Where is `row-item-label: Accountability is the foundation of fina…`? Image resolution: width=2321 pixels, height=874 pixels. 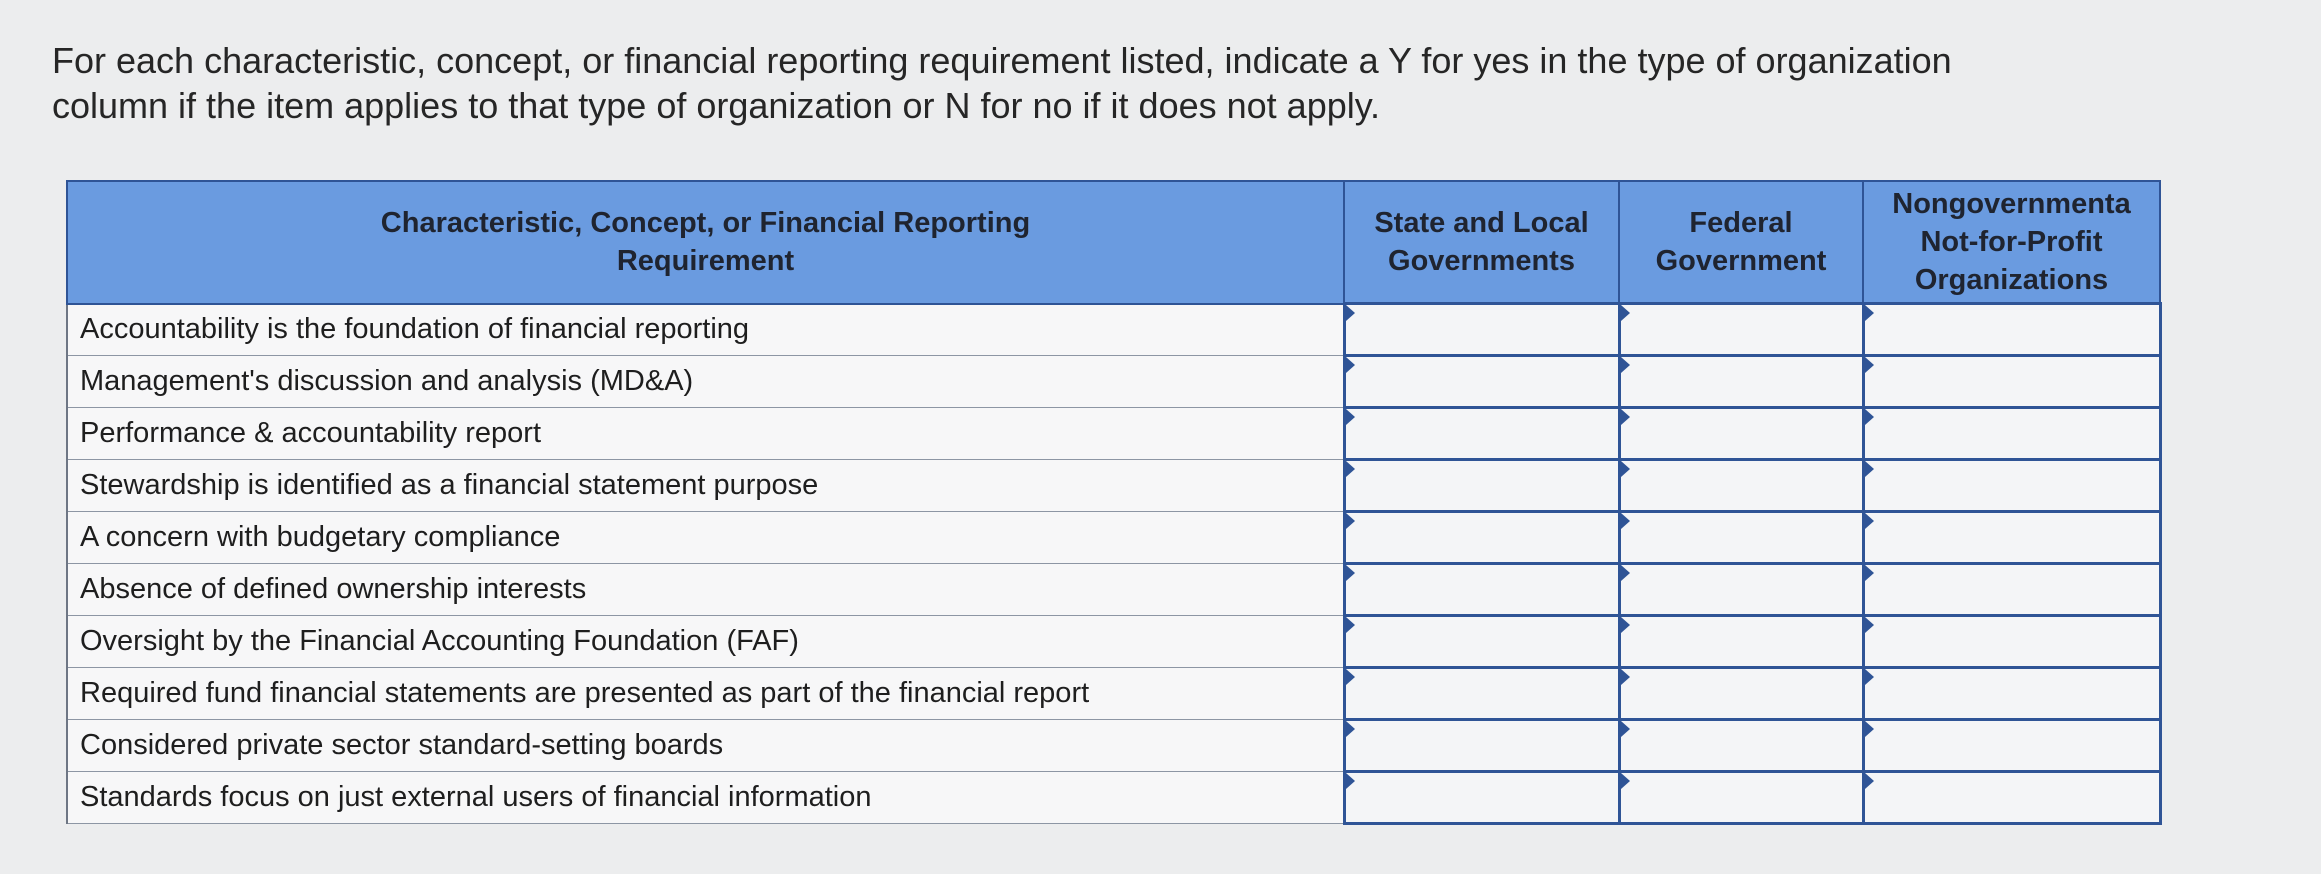
row-item-label: Accountability is the foundation of fina… is located at coordinates (705, 329).